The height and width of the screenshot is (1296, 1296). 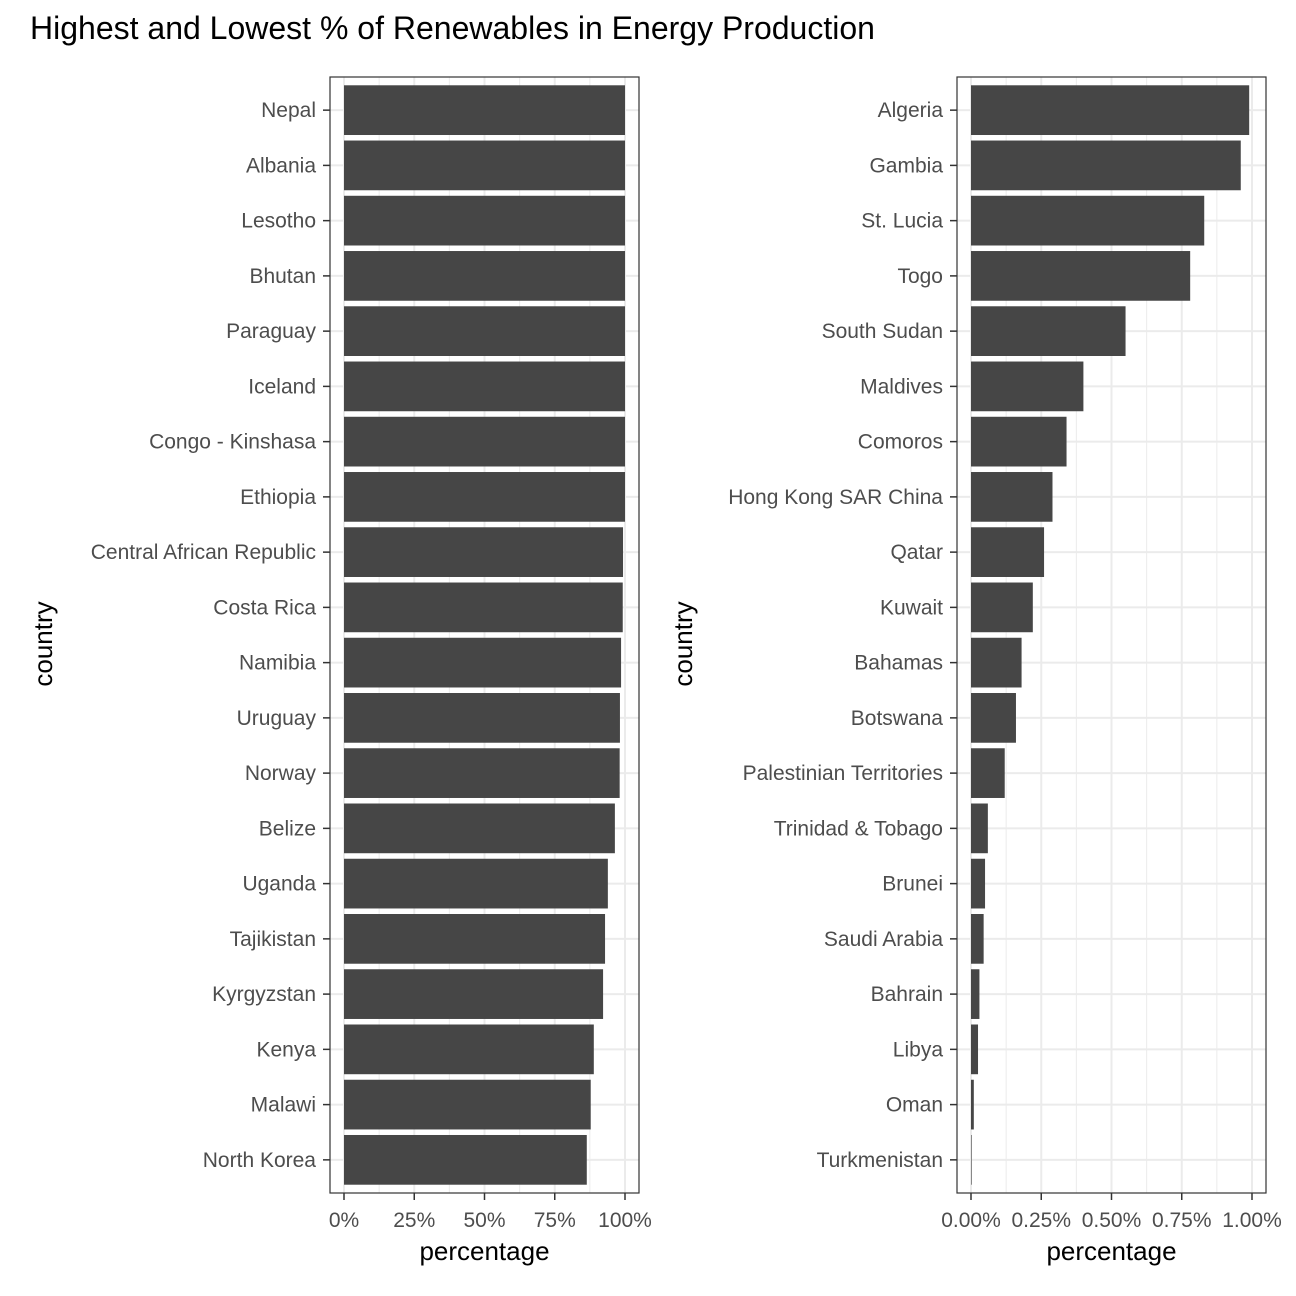 What do you see at coordinates (281, 773) in the screenshot?
I see `y-tick-label: Norway` at bounding box center [281, 773].